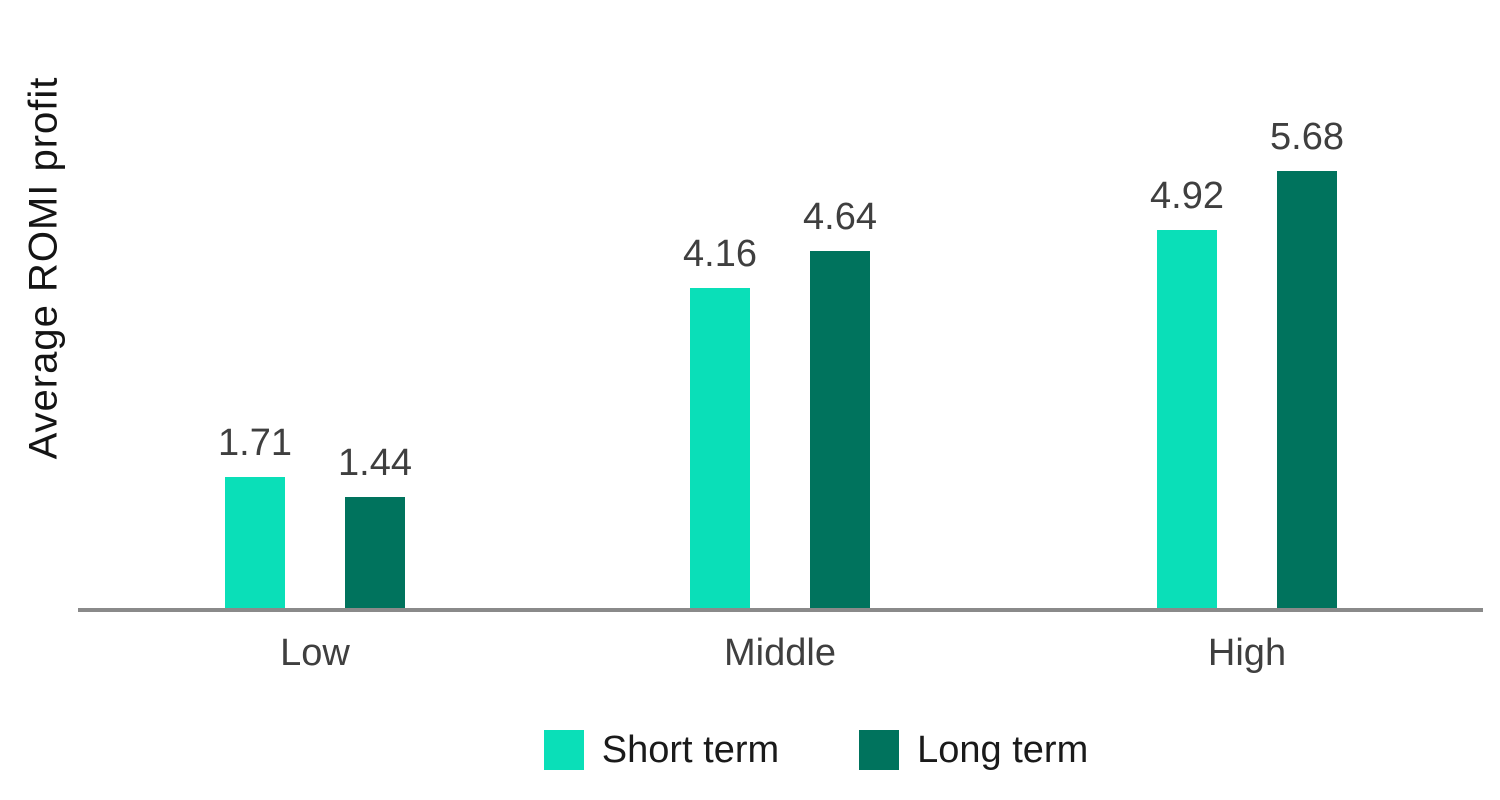  I want to click on bar-short-term-high, so click(1187, 419).